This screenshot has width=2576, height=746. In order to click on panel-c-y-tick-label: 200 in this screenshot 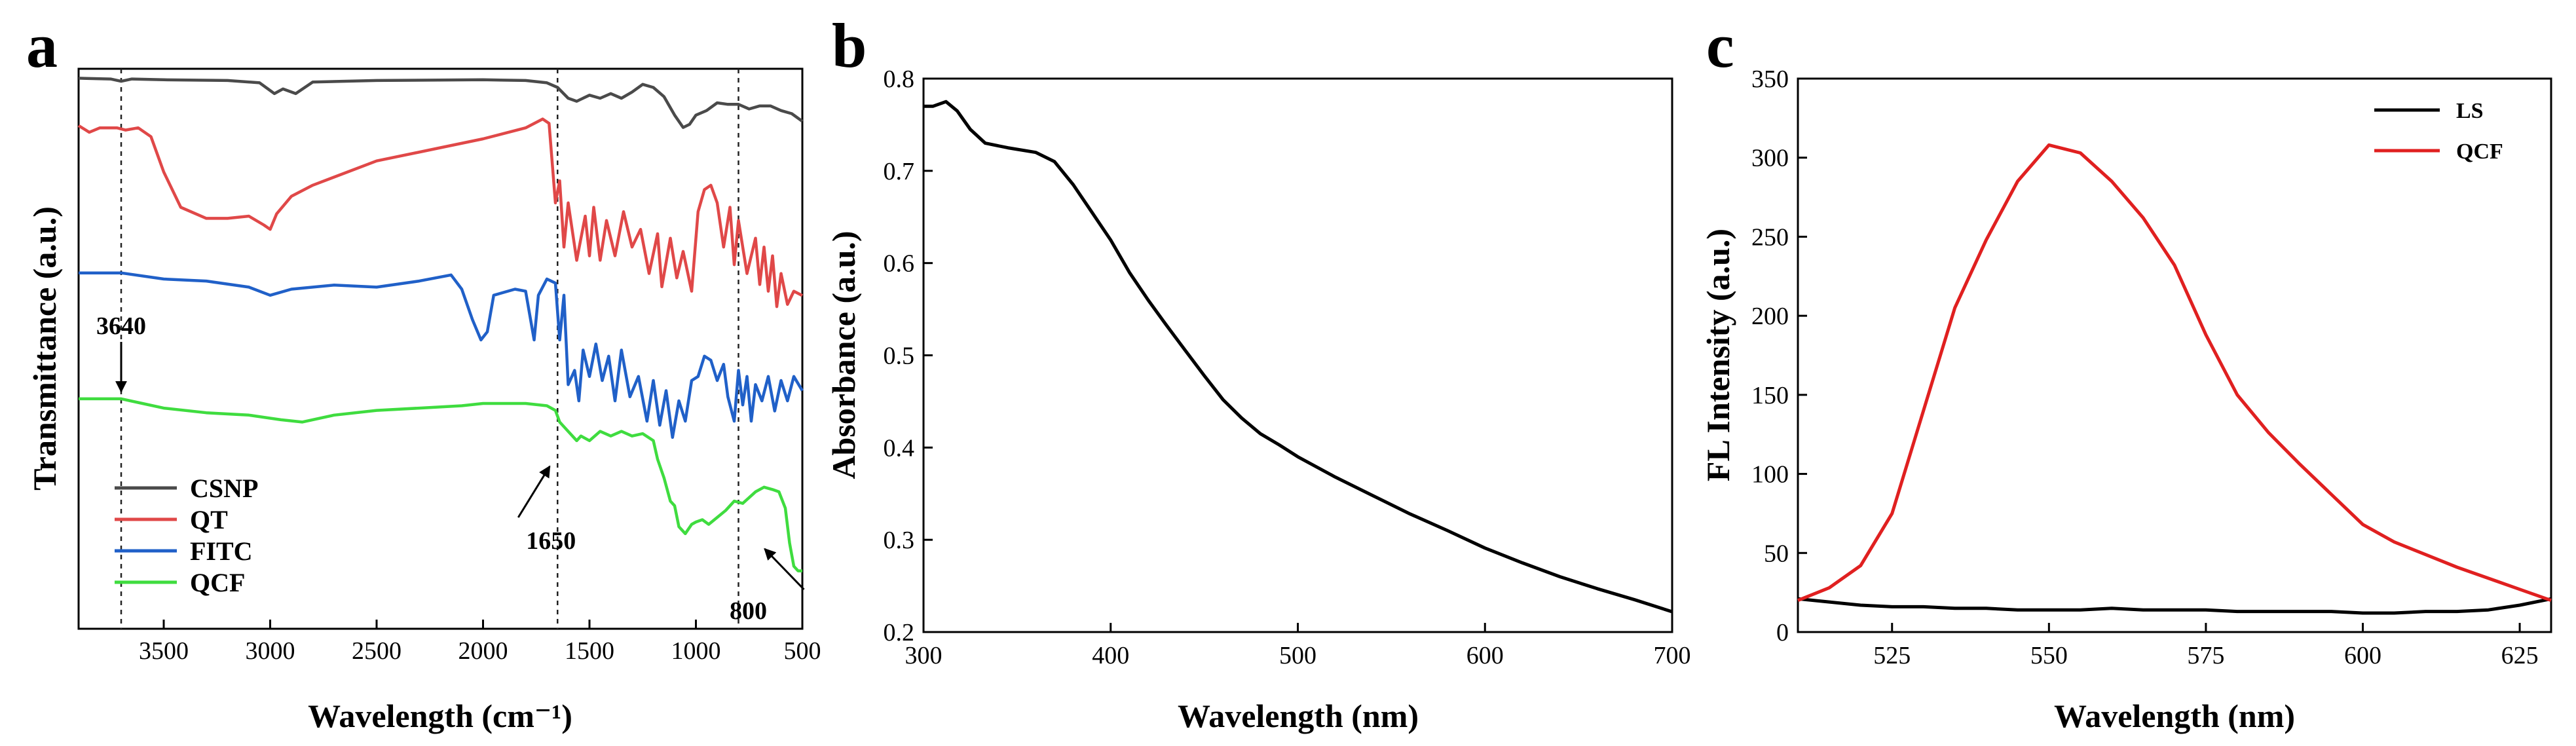, I will do `click(1770, 316)`.